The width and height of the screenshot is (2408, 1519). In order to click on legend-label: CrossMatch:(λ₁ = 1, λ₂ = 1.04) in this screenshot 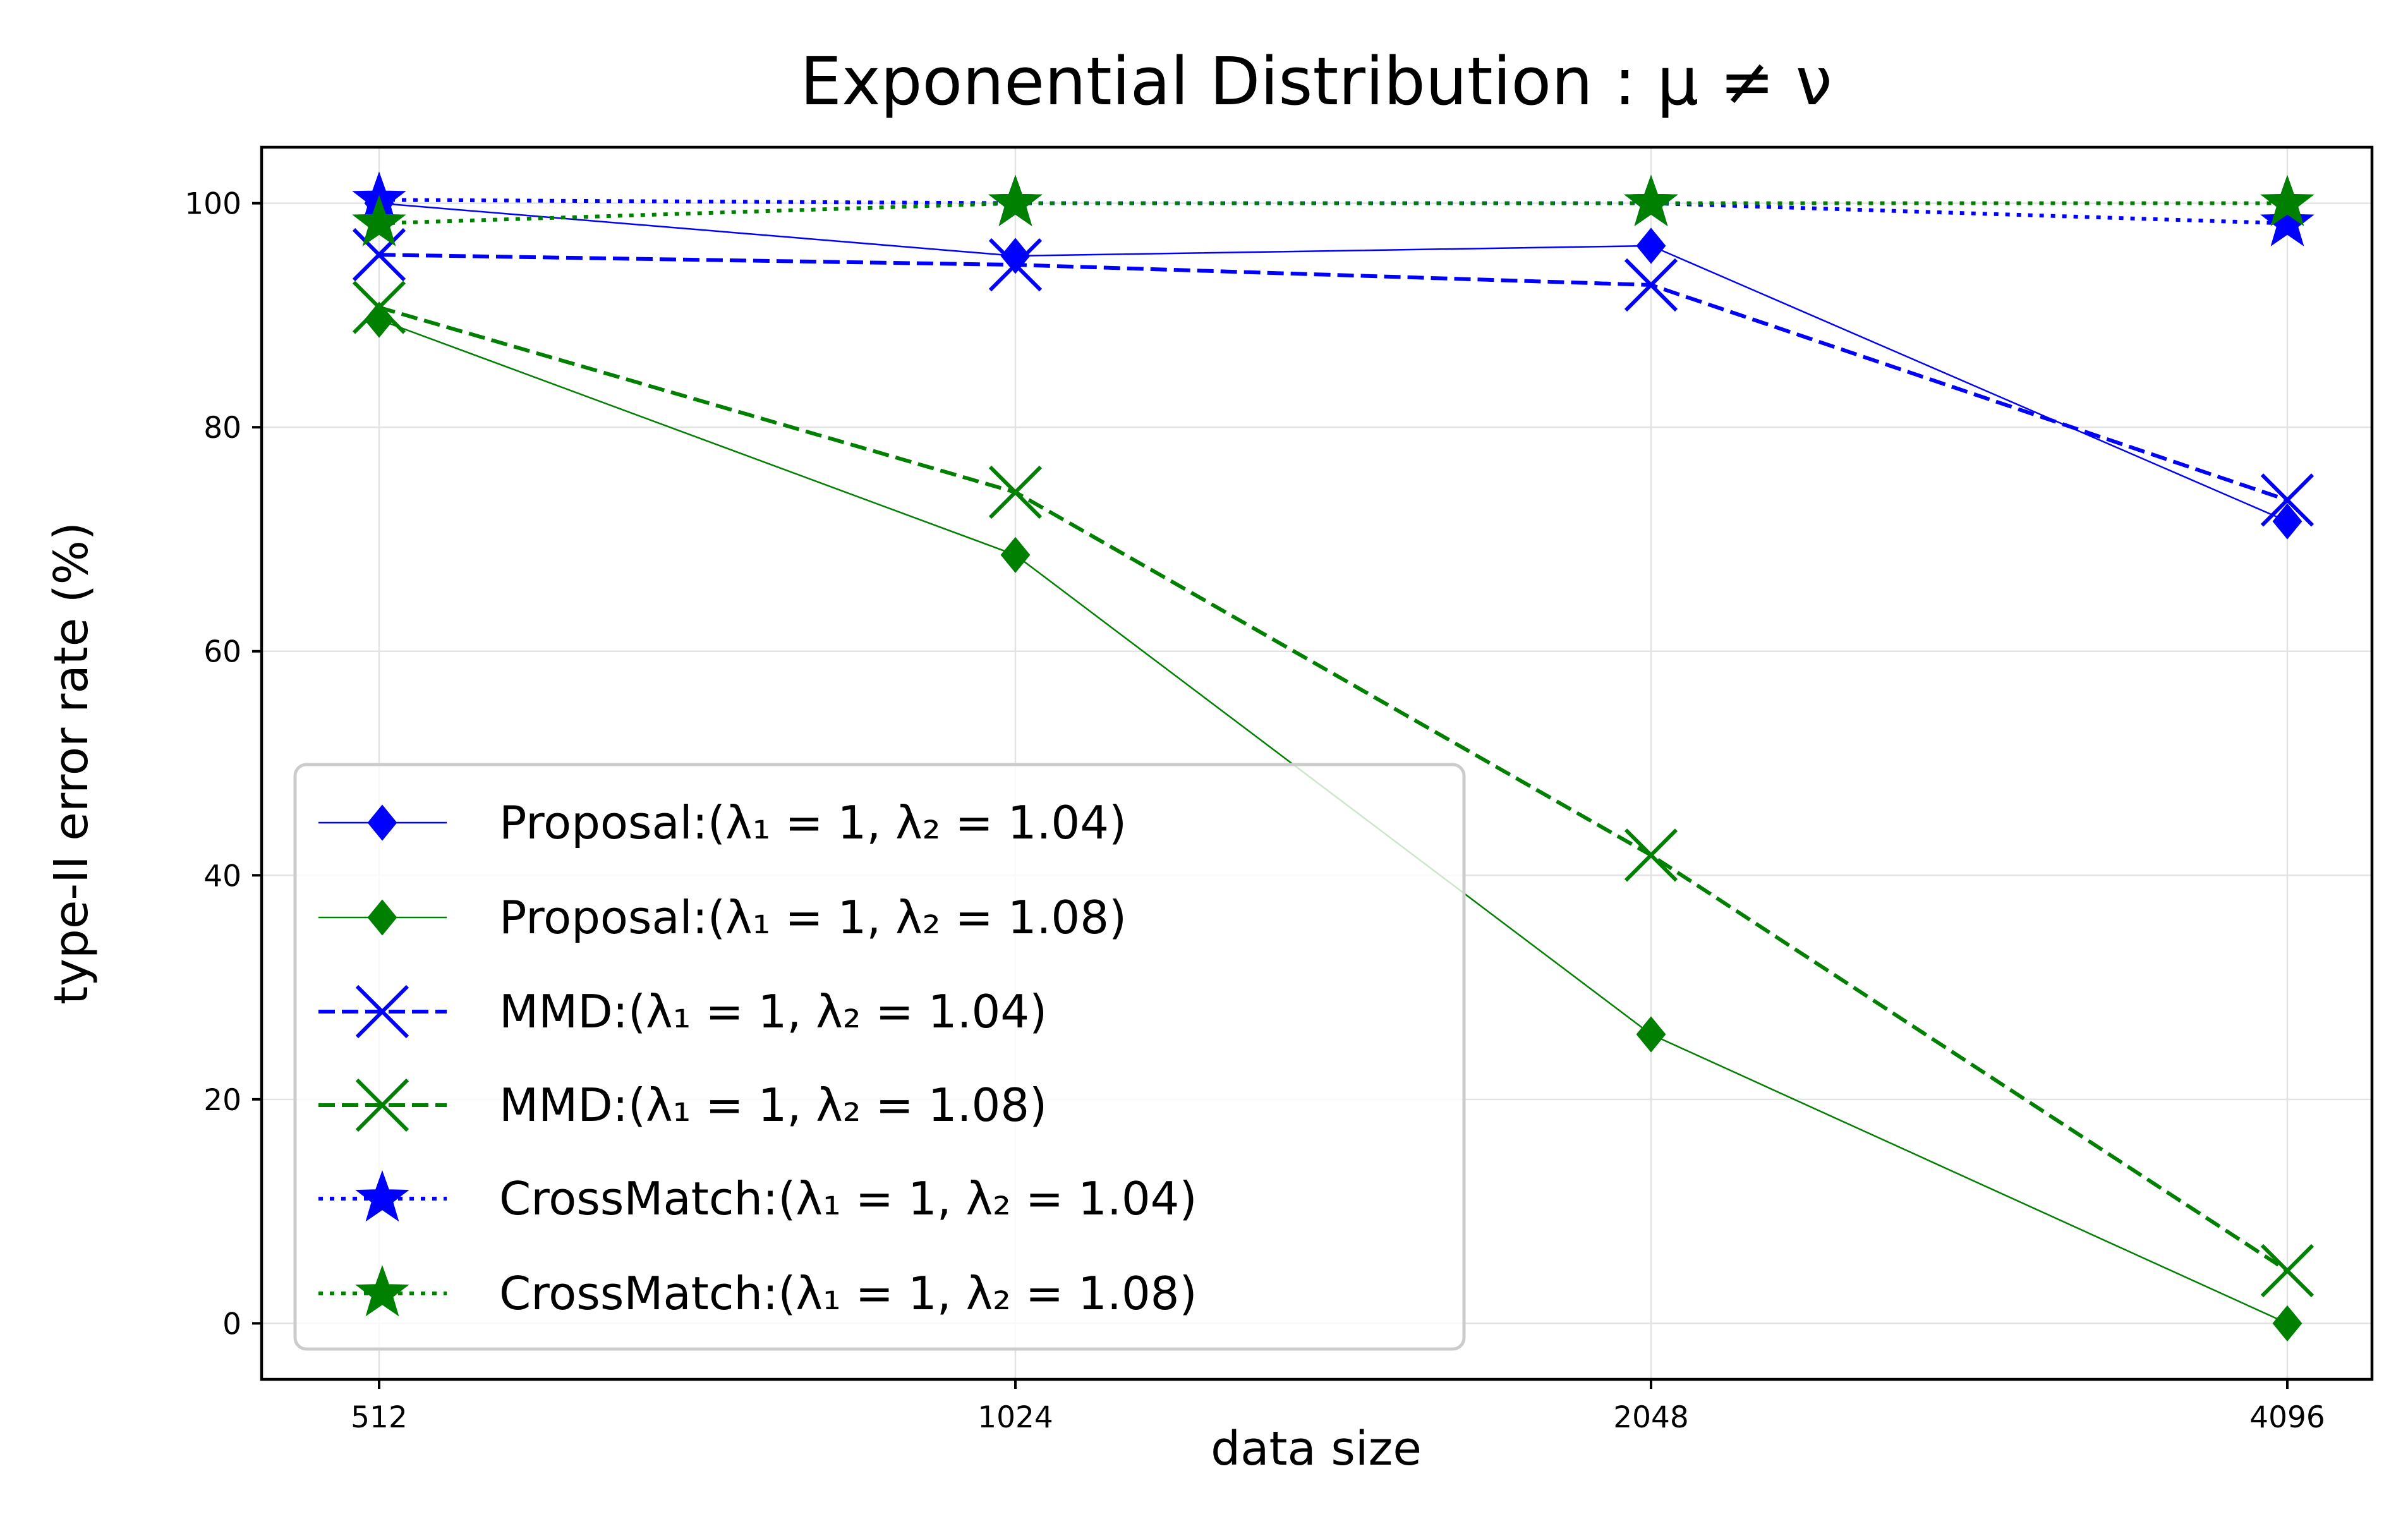, I will do `click(848, 1198)`.